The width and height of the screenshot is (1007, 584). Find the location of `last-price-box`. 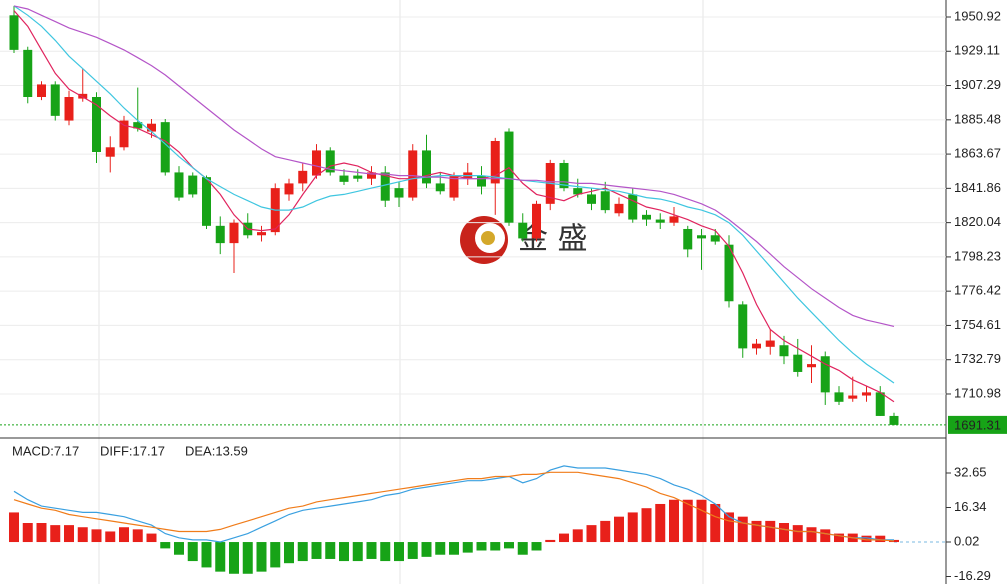

last-price-box is located at coordinates (977, 424).